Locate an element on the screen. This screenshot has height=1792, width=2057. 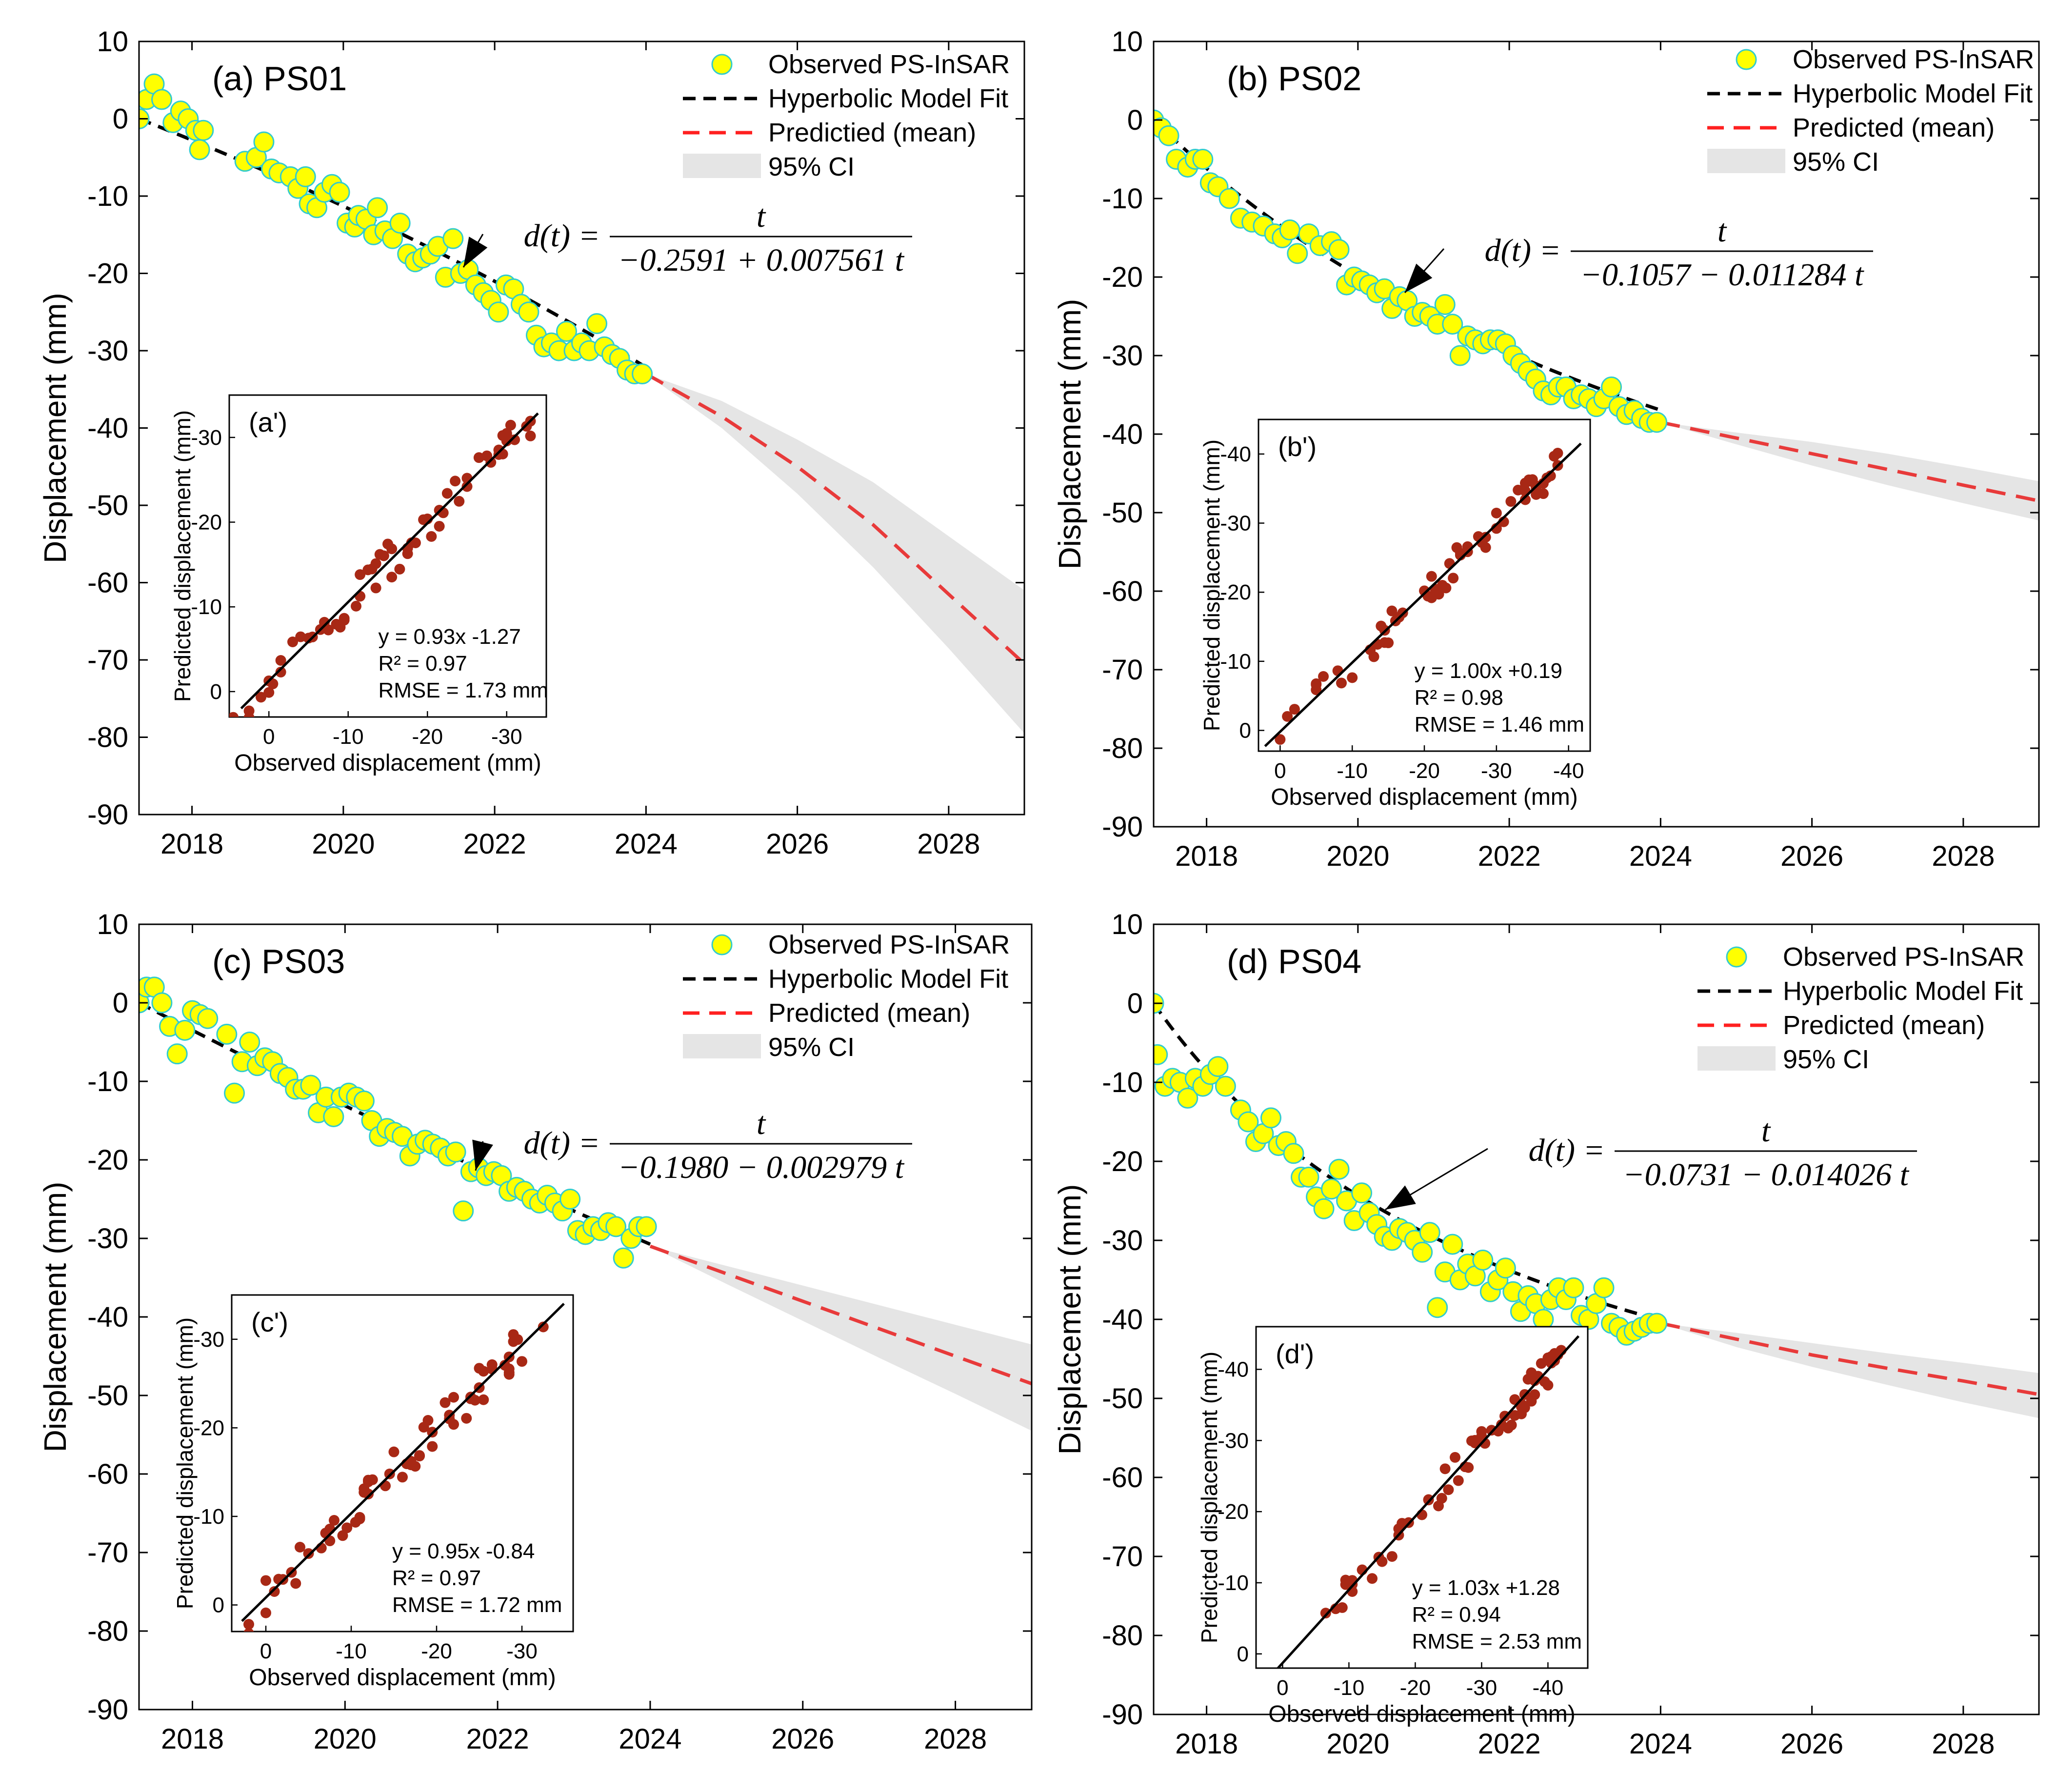
plot-area is located at coordinates (1597, 1206).